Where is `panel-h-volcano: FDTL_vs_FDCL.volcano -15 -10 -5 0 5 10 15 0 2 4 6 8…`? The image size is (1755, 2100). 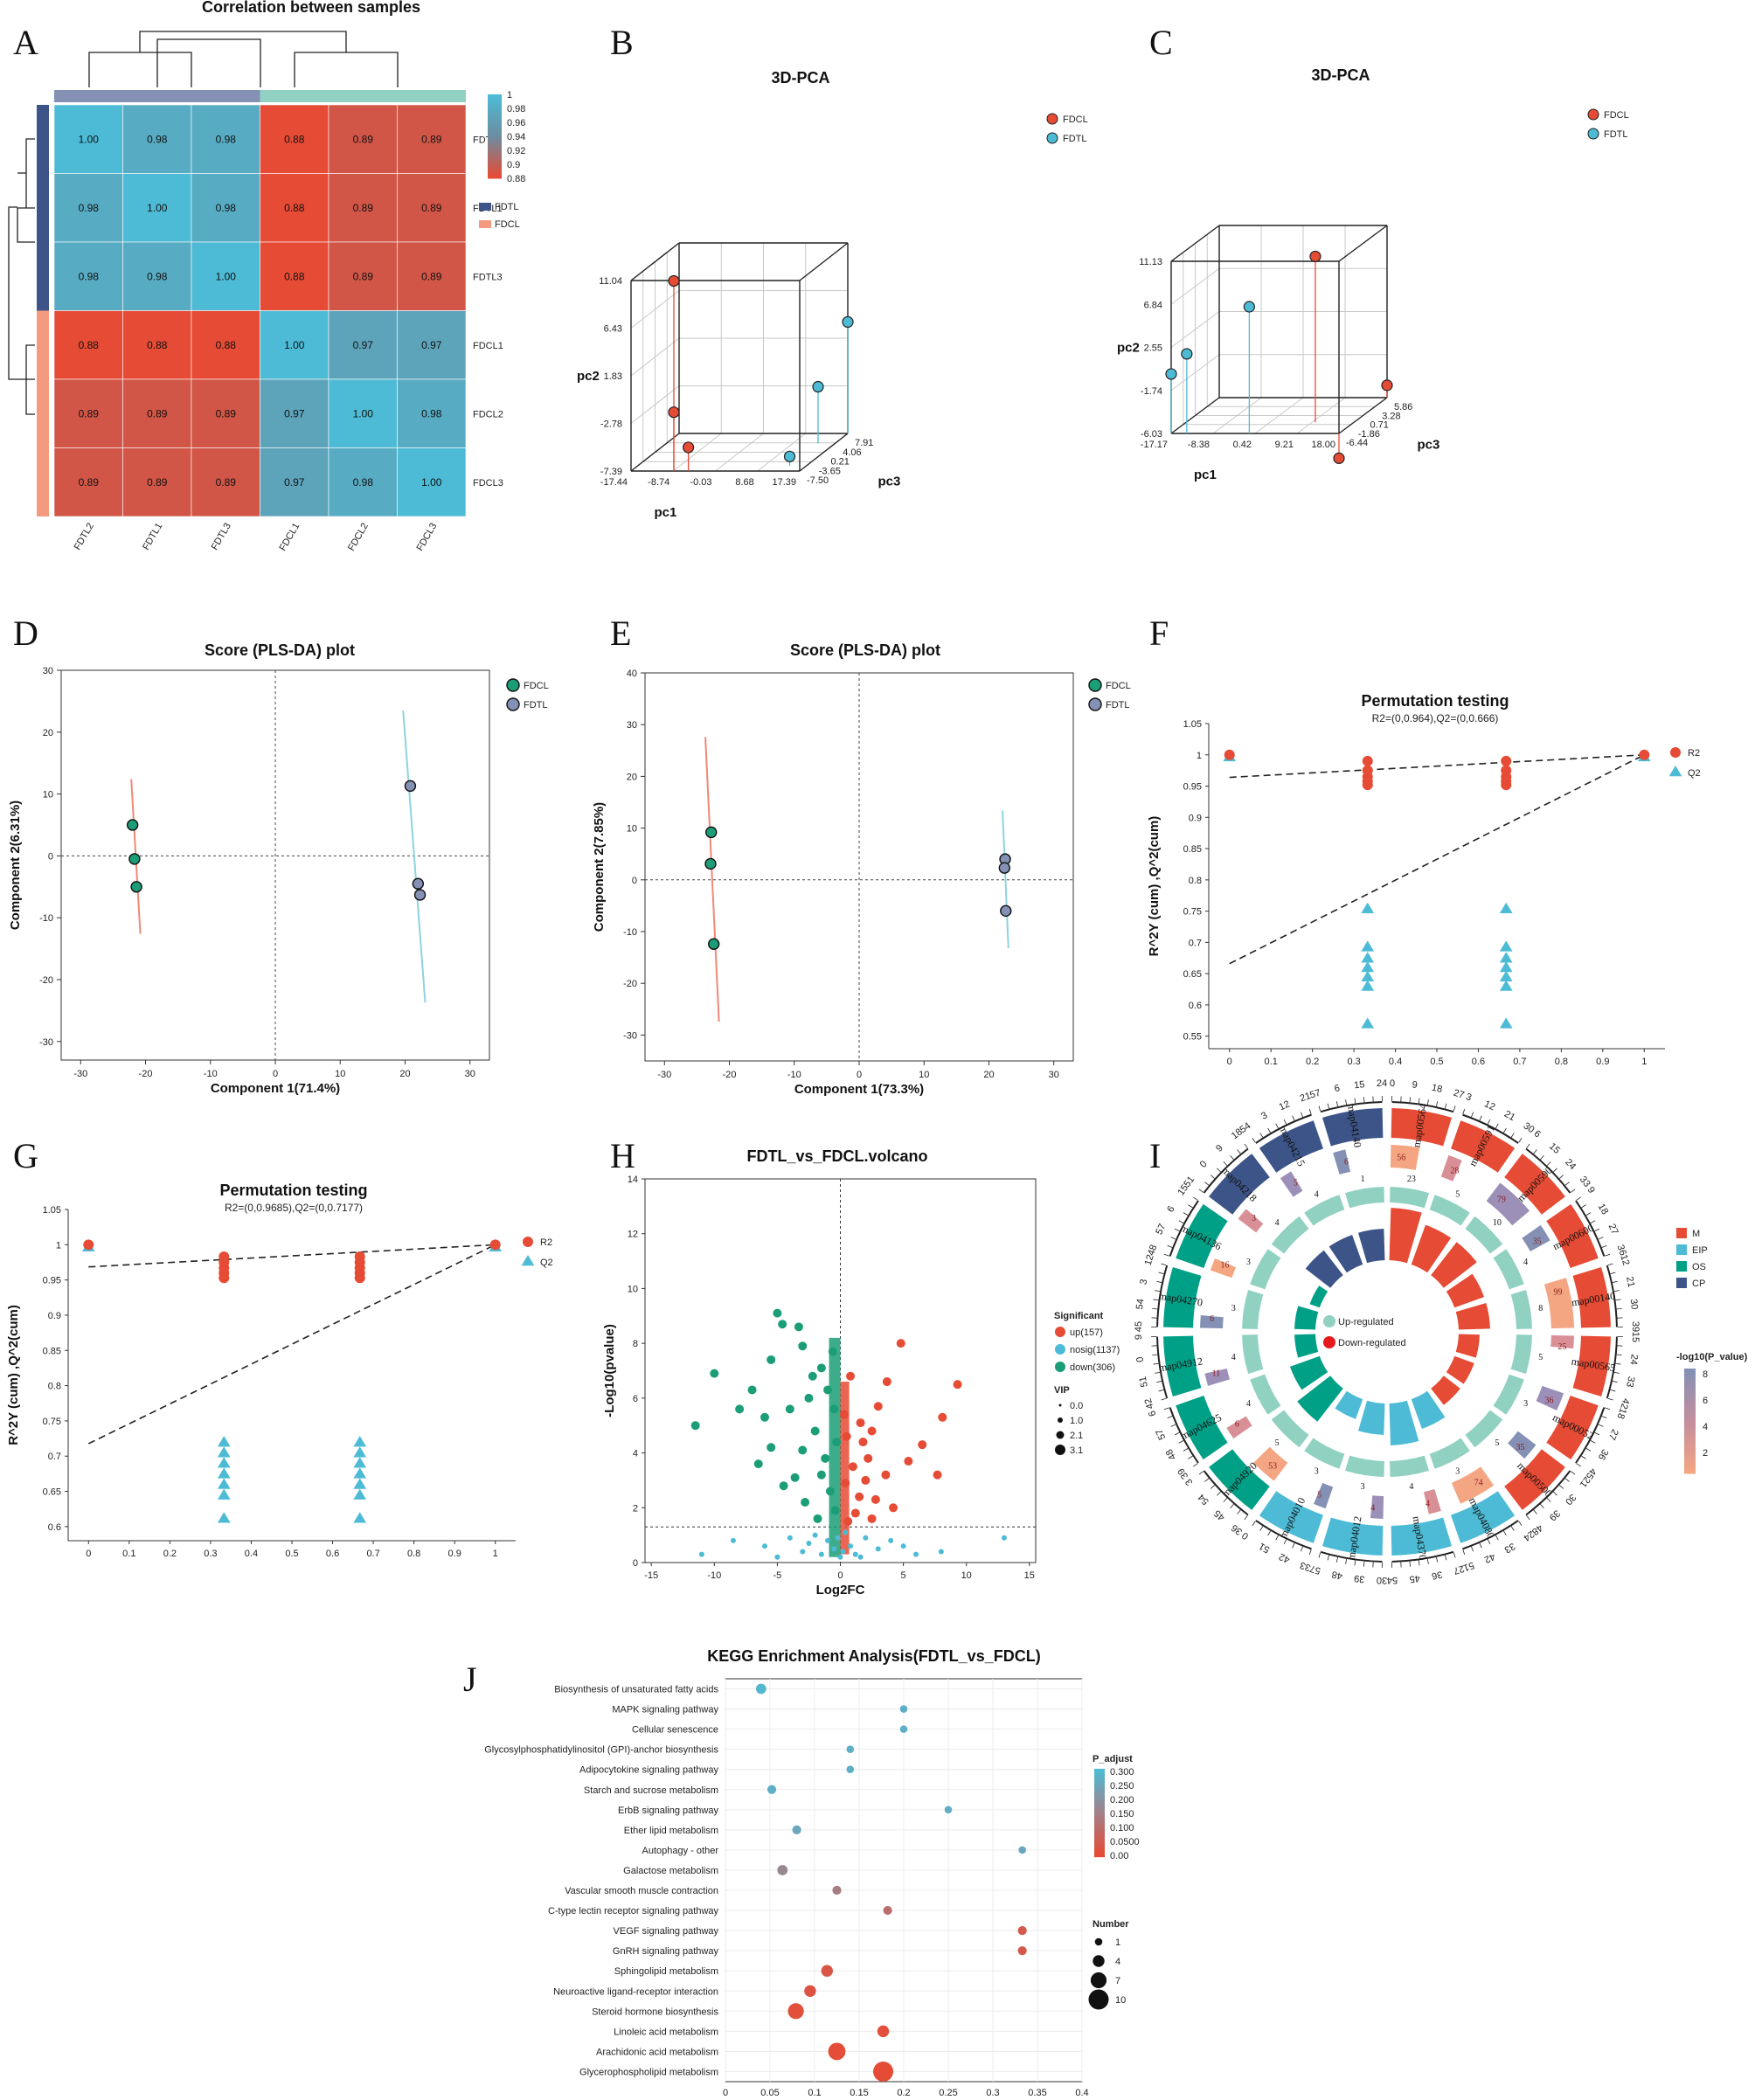
panel-h-volcano: FDTL_vs_FDCL.volcano -15 -10 -5 0 5 10 15 0 2 4 6 8… is located at coordinates (861, 1372).